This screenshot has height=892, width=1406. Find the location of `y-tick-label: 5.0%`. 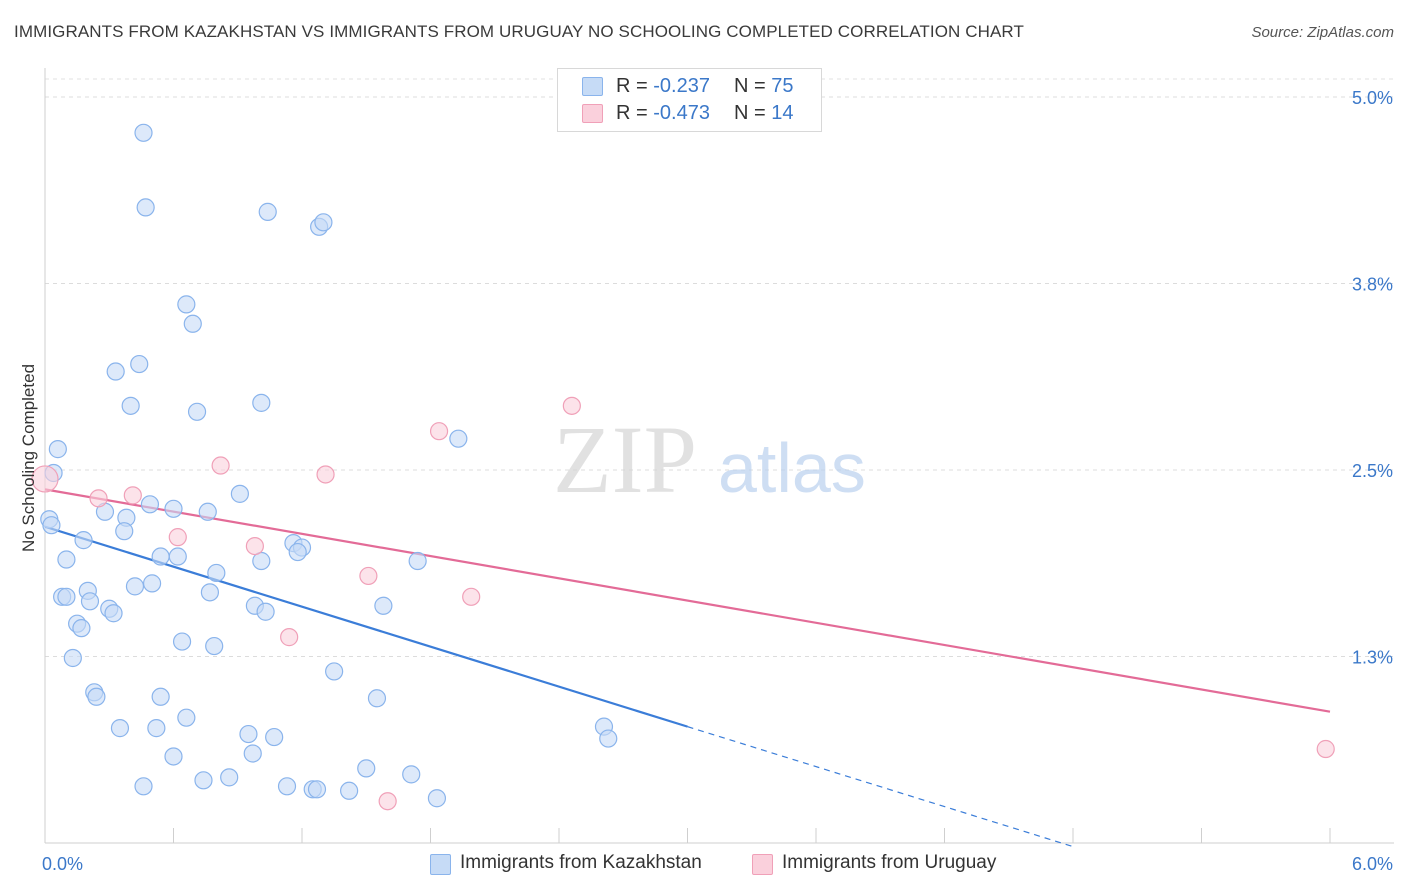

y-tick-label: 5.0% is located at coordinates (1372, 98).